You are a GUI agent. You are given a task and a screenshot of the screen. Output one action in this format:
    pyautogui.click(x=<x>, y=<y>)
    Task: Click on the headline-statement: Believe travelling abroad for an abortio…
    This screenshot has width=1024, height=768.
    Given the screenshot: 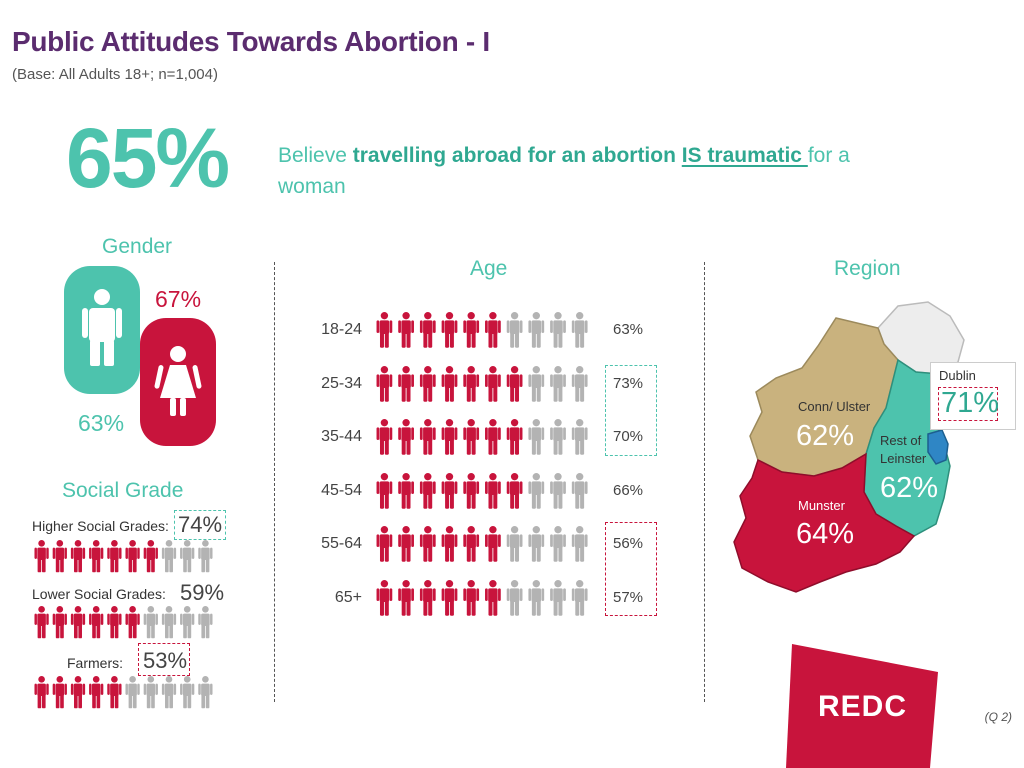 What is the action you would take?
    pyautogui.click(x=598, y=171)
    